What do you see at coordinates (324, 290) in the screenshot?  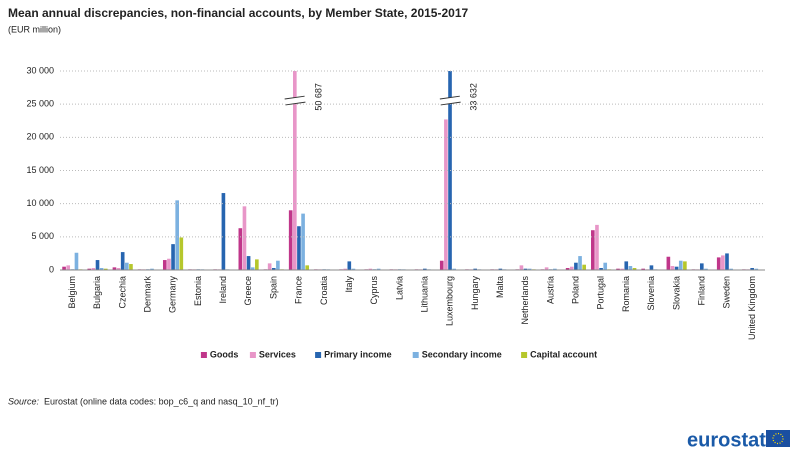 I see `x-tick-label: Croatia` at bounding box center [324, 290].